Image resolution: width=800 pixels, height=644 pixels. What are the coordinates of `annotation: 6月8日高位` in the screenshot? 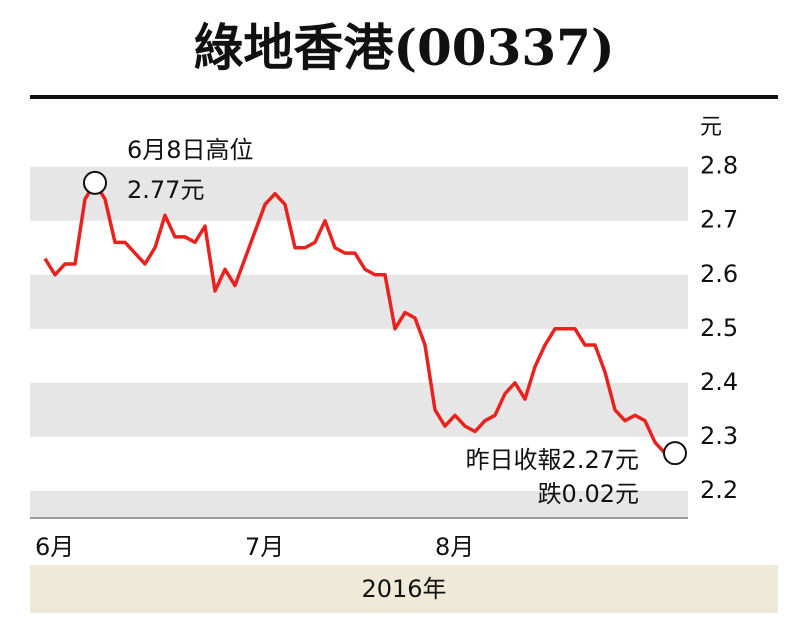 It's located at (190, 150).